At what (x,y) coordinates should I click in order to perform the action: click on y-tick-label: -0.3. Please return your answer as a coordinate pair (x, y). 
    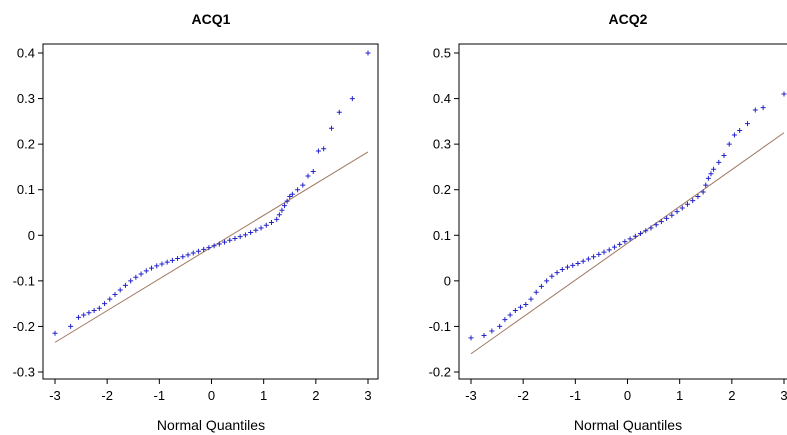
    Looking at the image, I should click on (24, 372).